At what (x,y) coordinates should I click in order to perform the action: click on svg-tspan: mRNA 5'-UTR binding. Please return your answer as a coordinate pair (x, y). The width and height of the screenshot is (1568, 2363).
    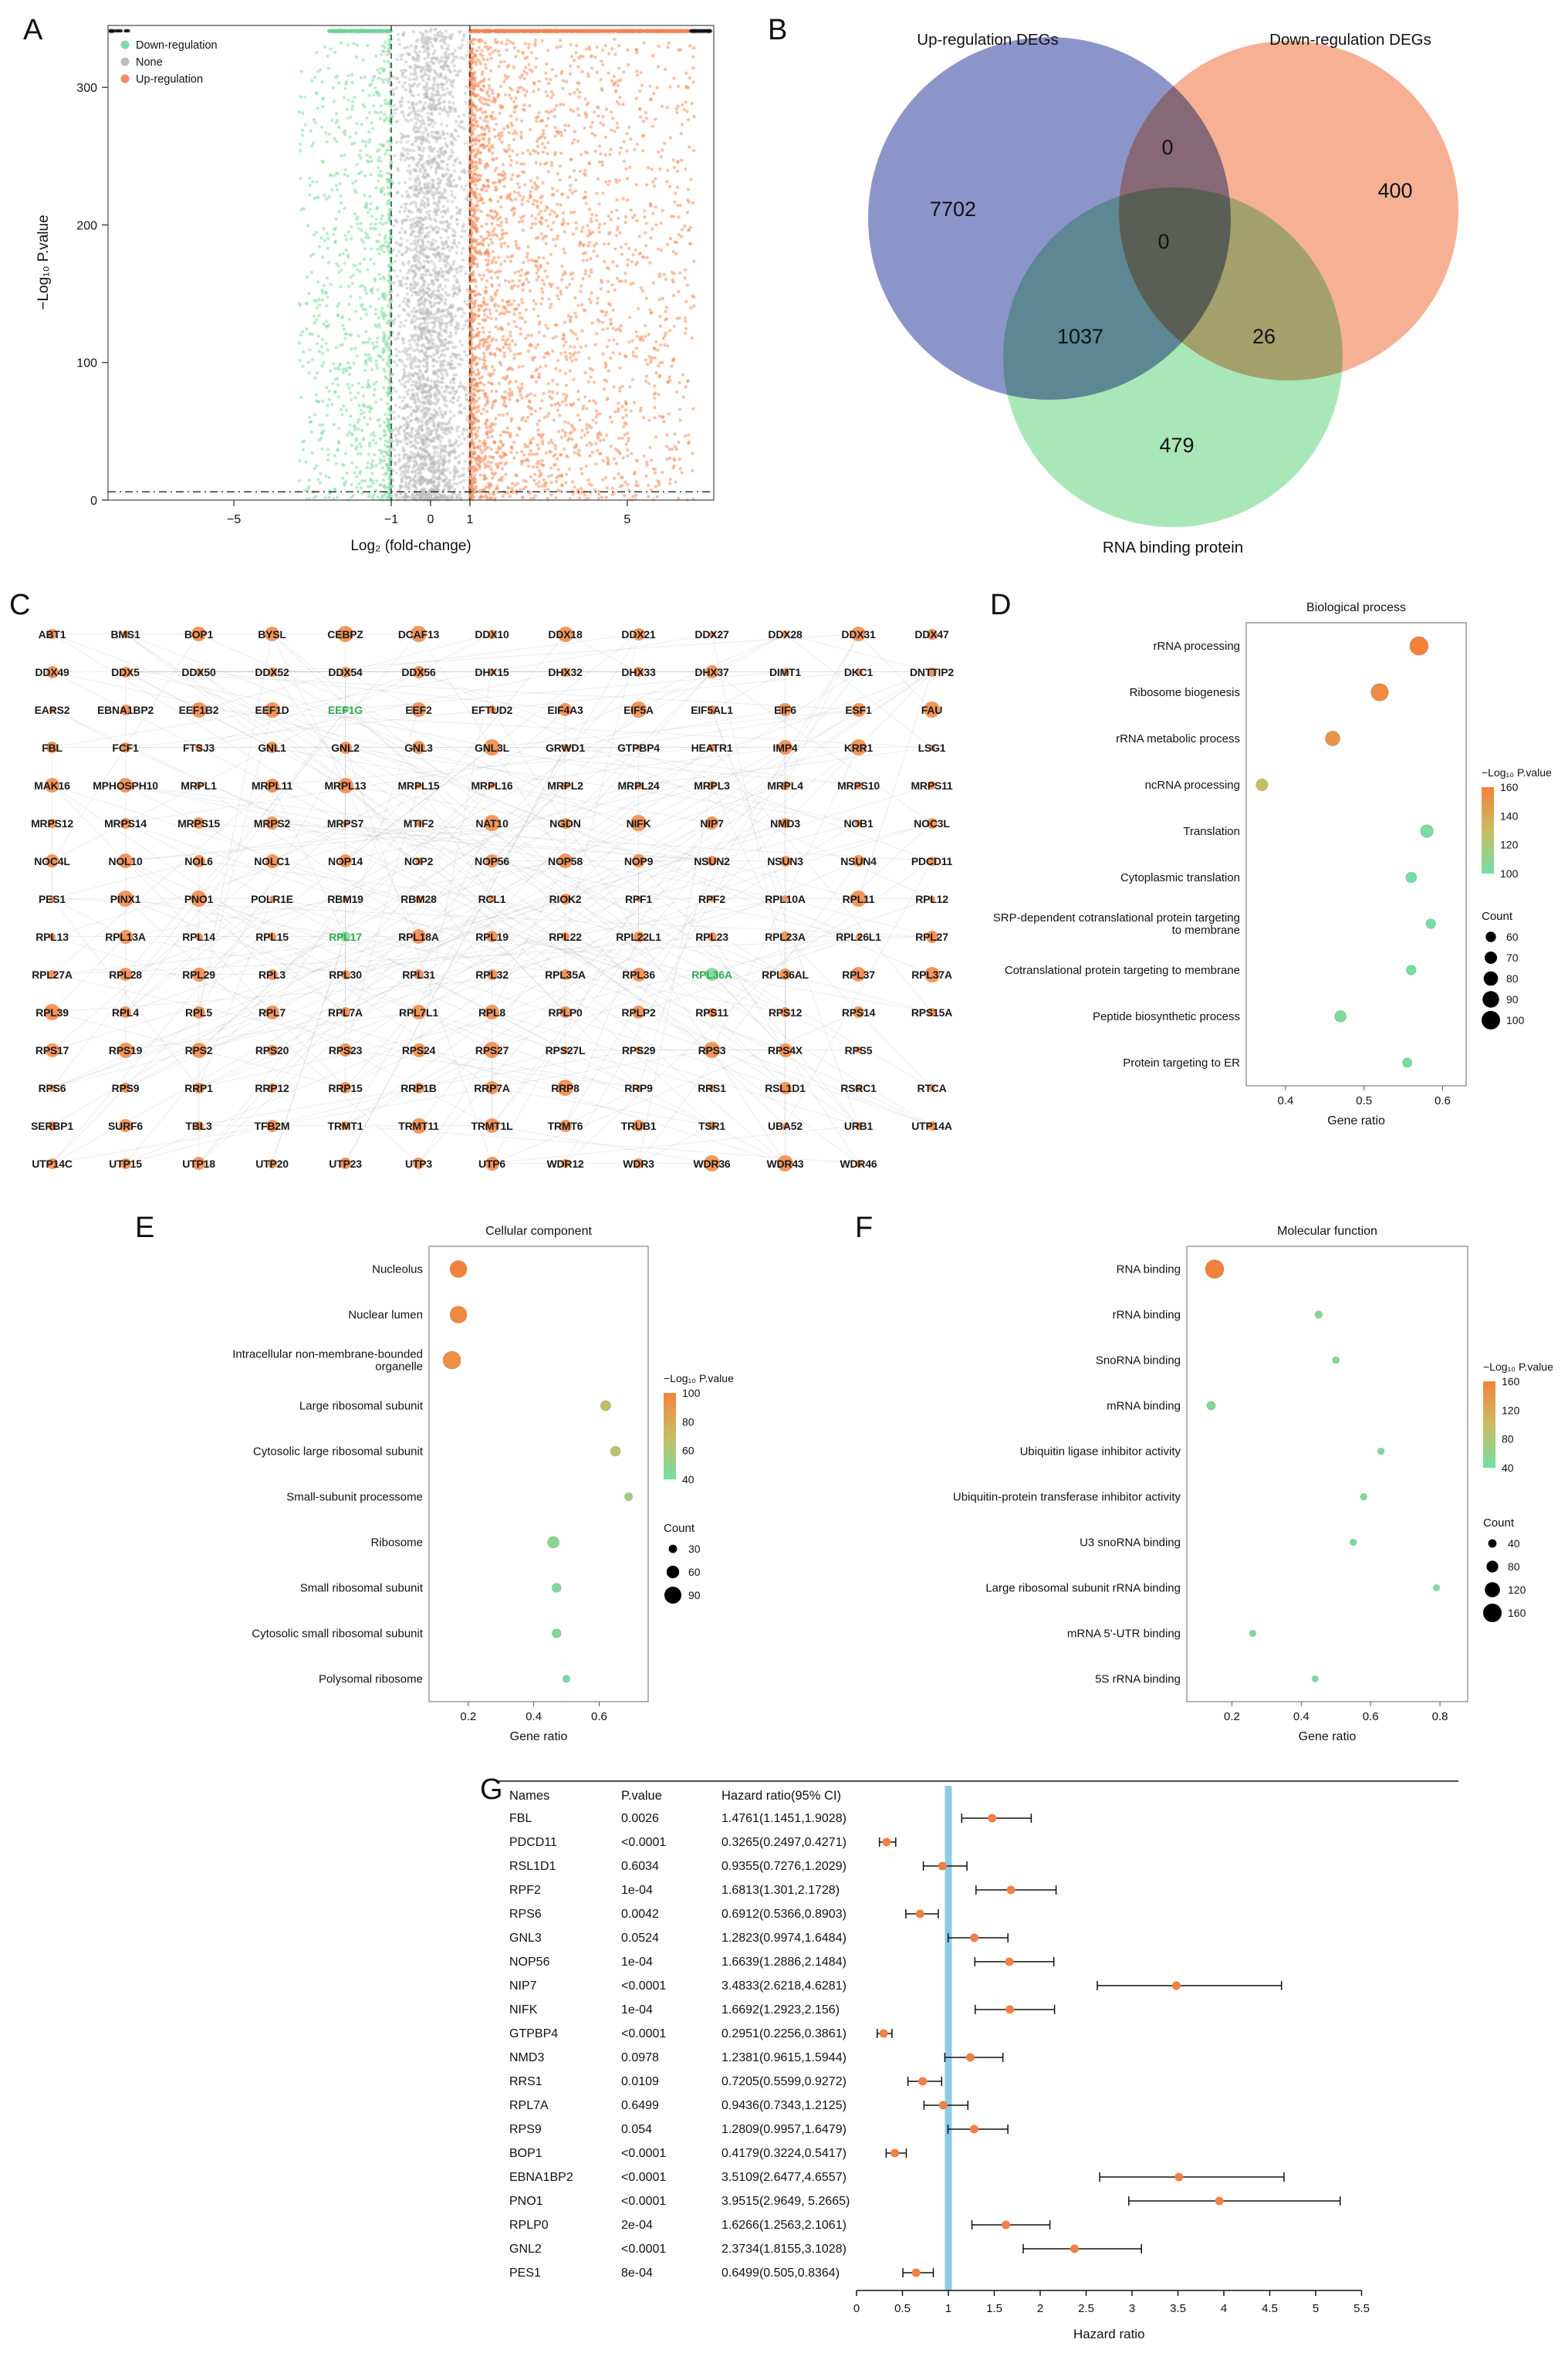
    Looking at the image, I should click on (1124, 1634).